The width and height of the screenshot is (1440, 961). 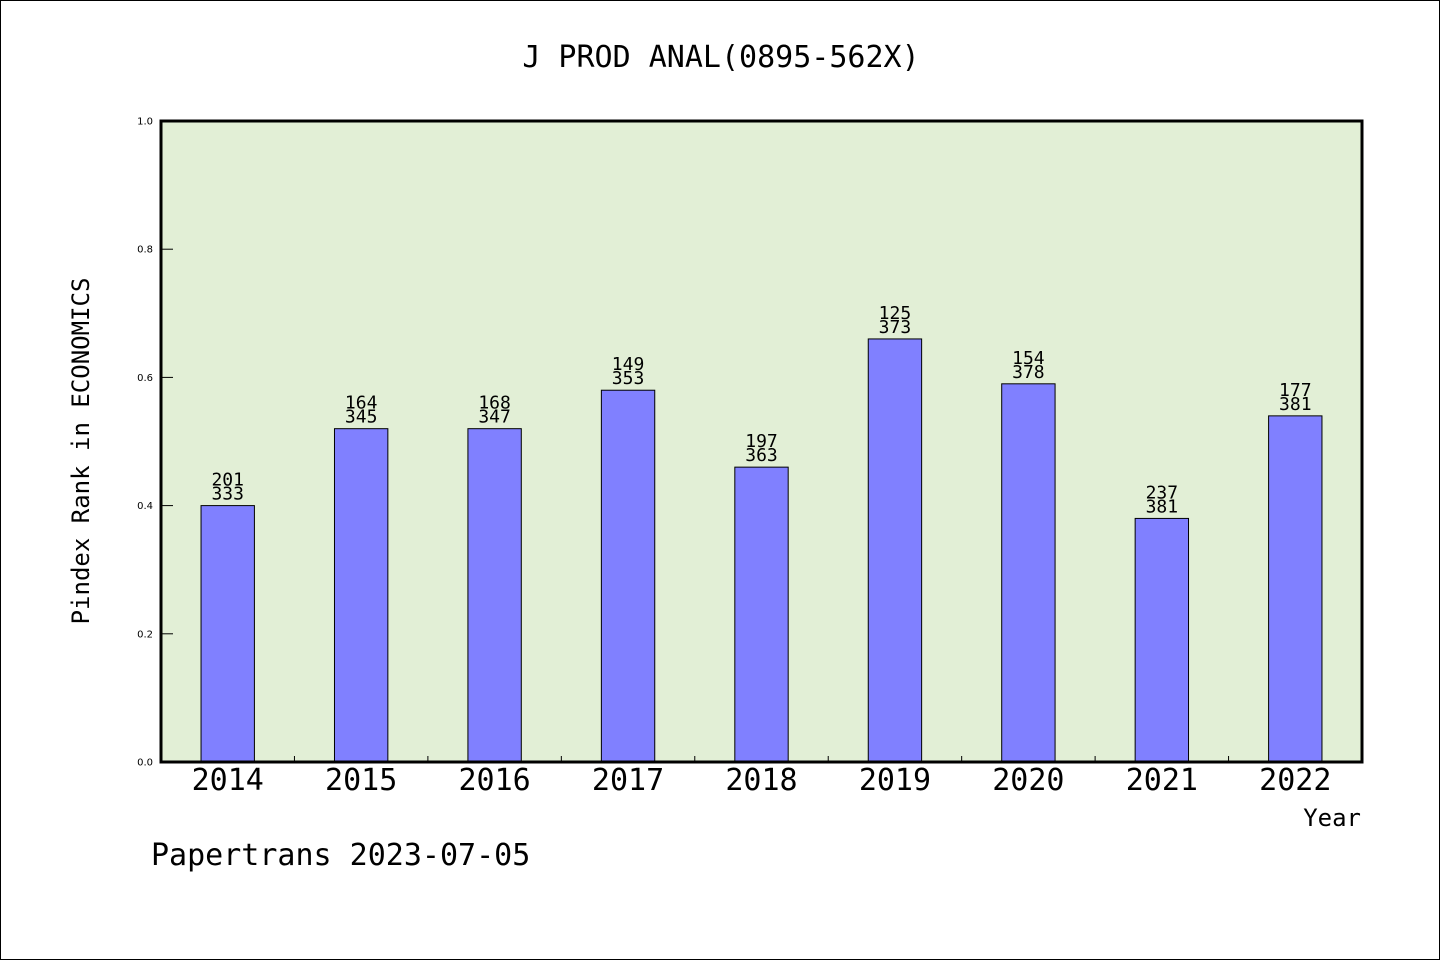 What do you see at coordinates (145, 763) in the screenshot?
I see `y-tick-label: 0.0` at bounding box center [145, 763].